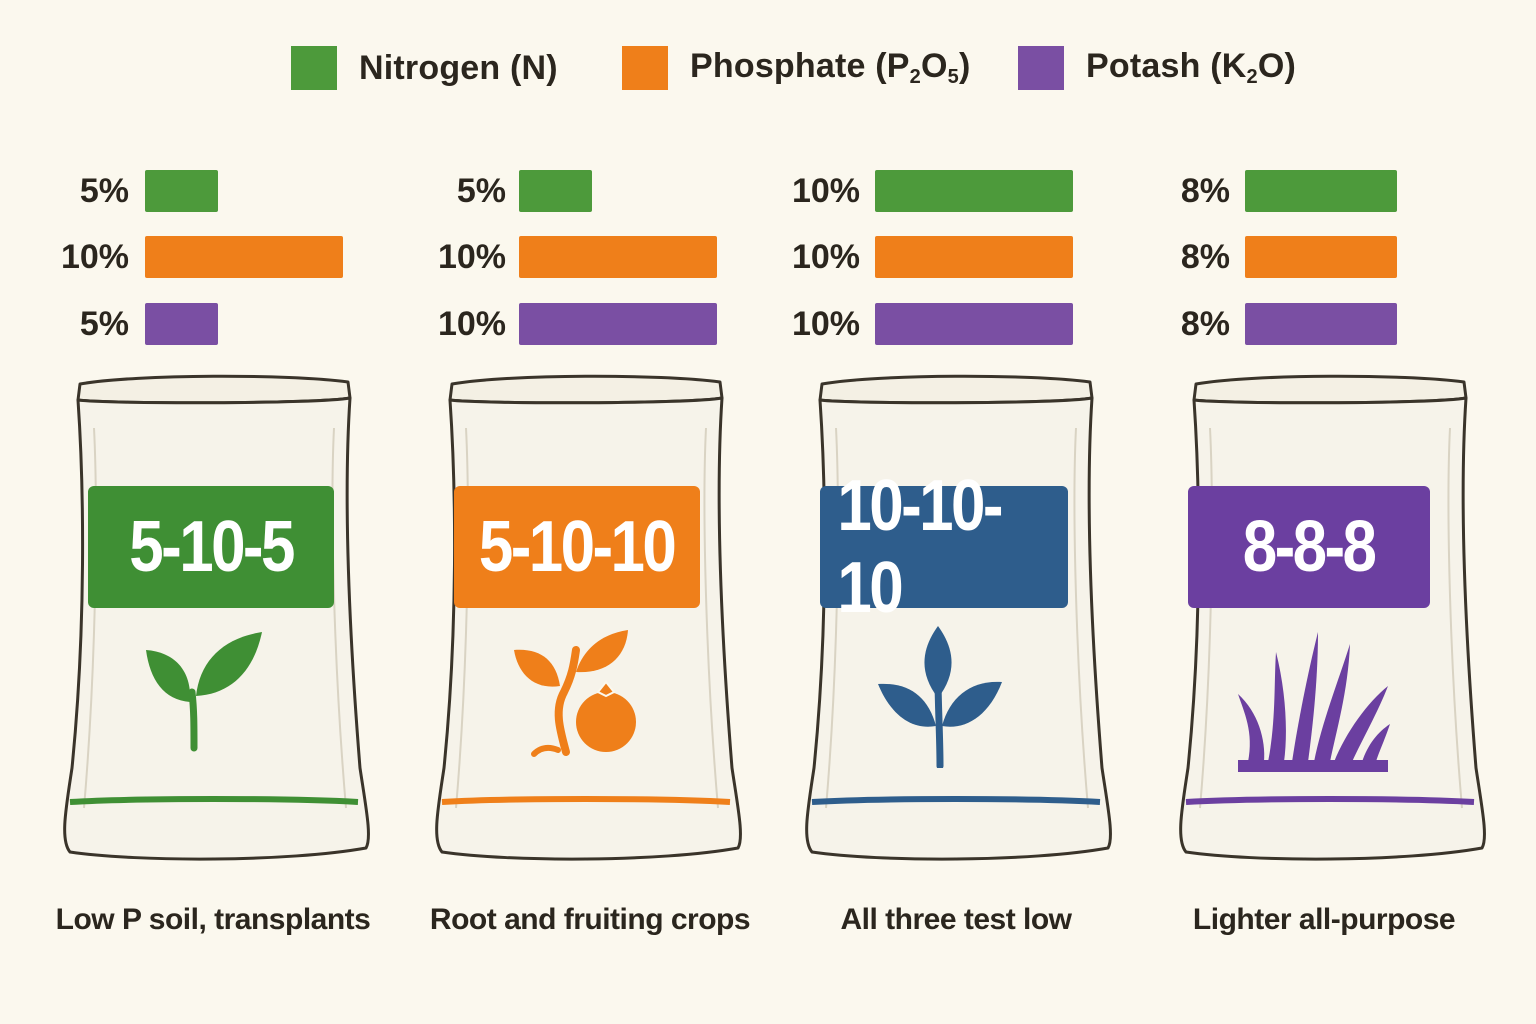  I want to click on seedling-leaf-left, so click(168, 676).